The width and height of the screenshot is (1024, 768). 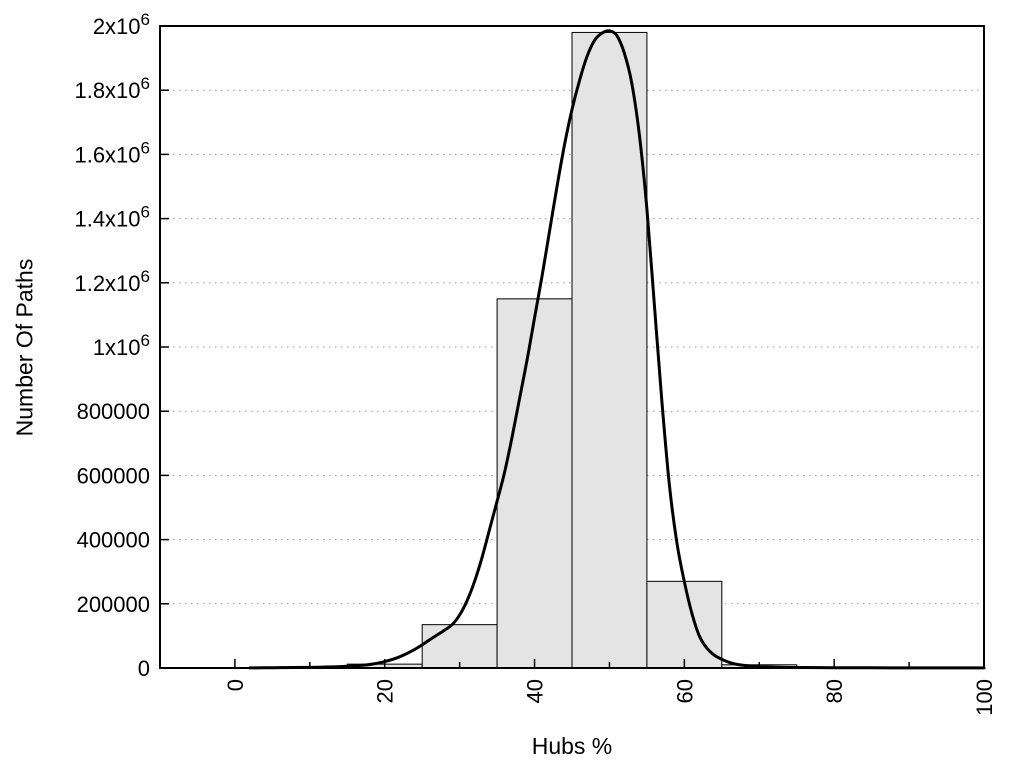 I want to click on x-tick-label: 100, so click(x=984, y=697).